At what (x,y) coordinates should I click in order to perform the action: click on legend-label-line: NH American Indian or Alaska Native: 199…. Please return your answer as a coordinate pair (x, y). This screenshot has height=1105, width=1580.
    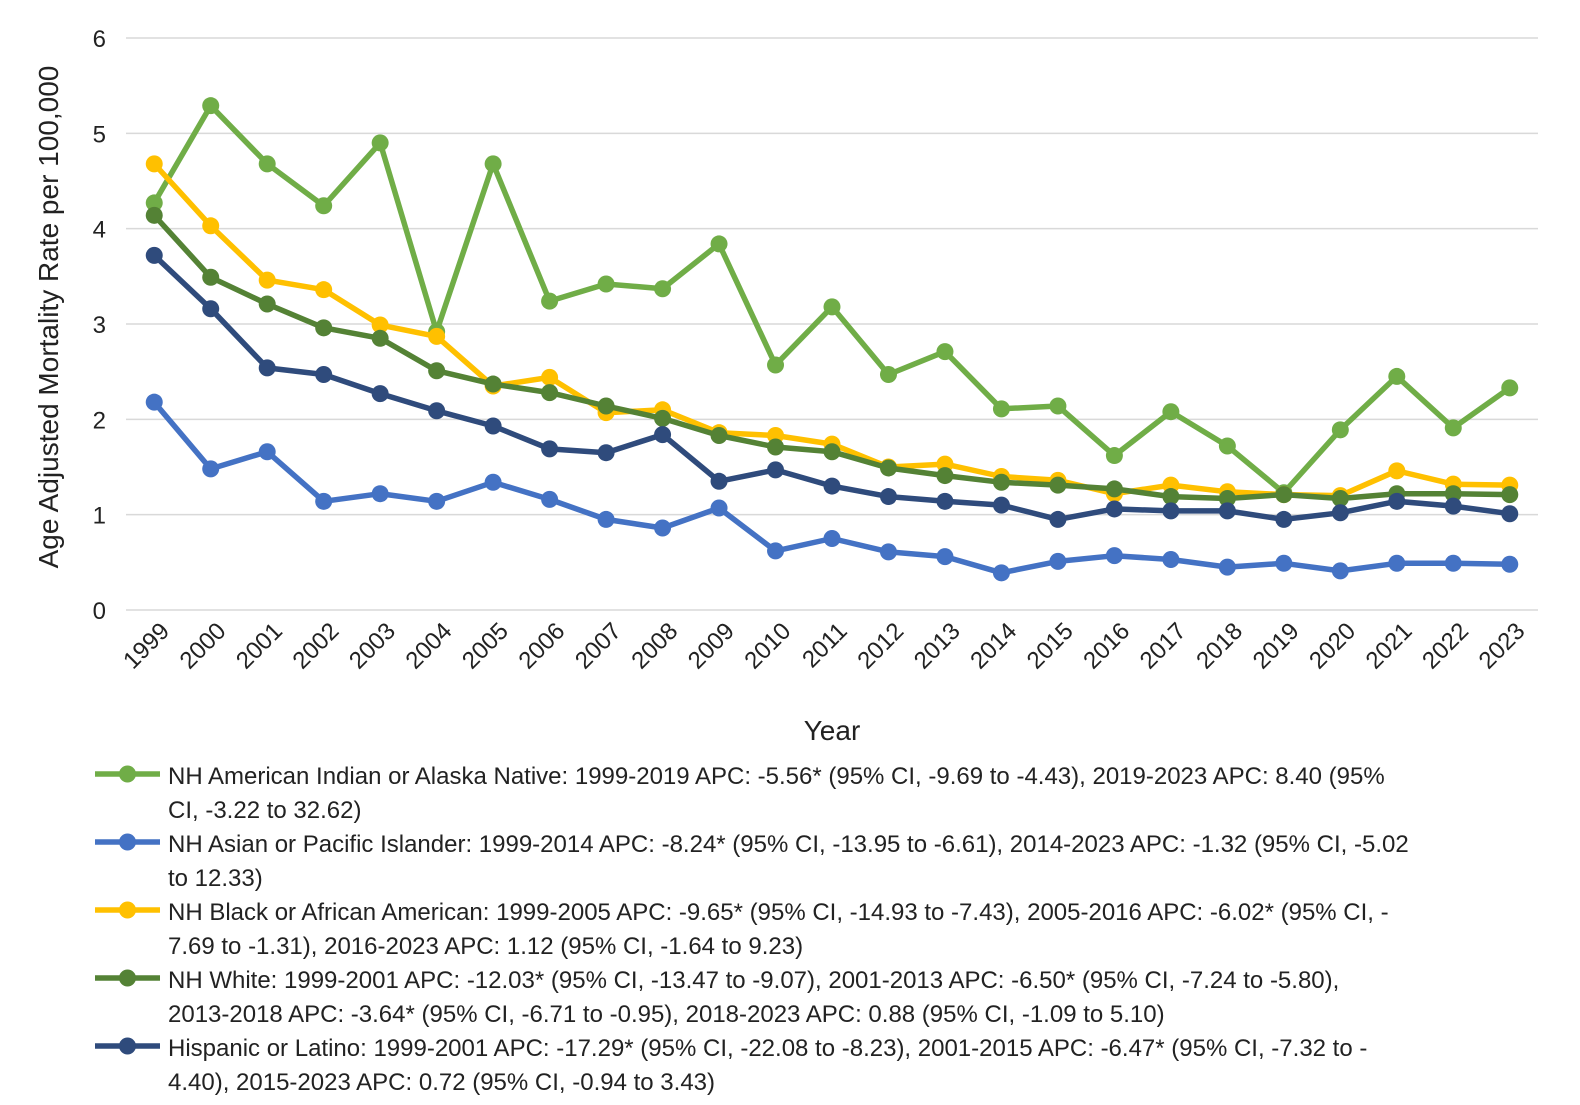
    Looking at the image, I should click on (776, 776).